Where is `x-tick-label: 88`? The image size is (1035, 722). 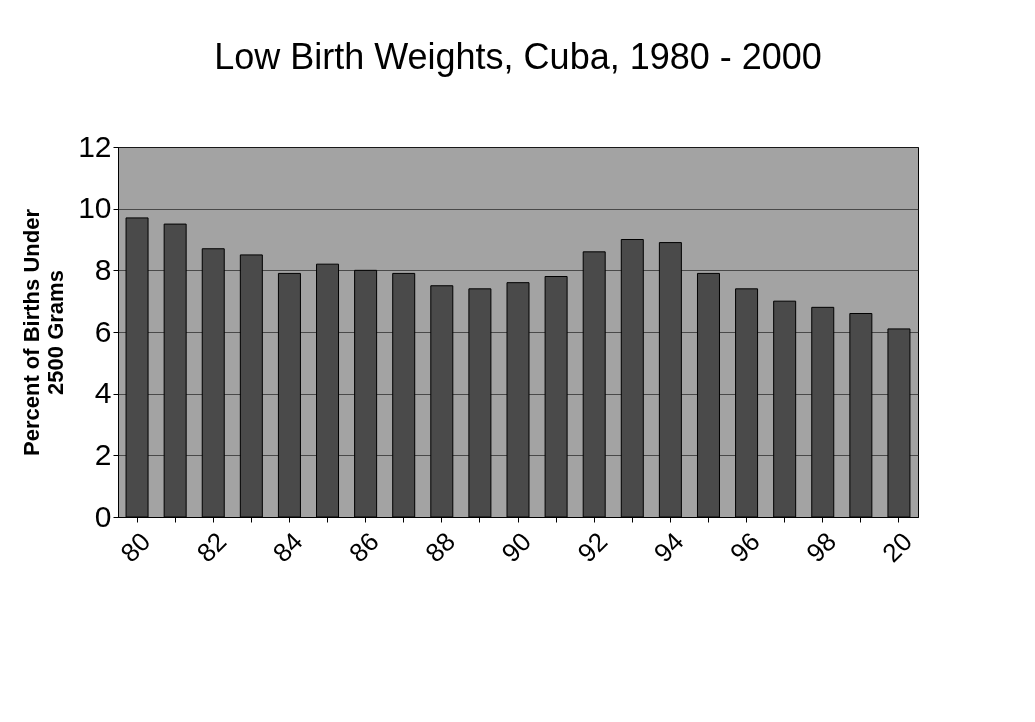
x-tick-label: 88 is located at coordinates (440, 547).